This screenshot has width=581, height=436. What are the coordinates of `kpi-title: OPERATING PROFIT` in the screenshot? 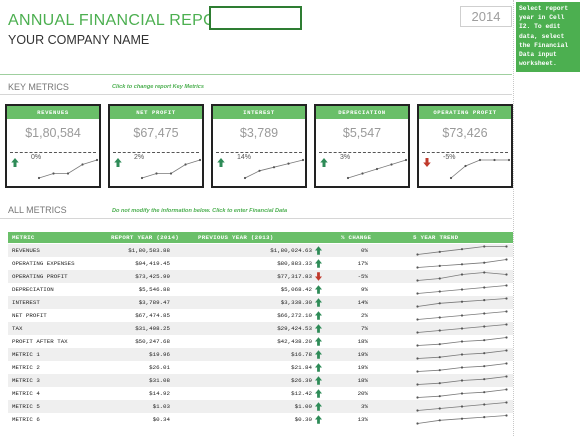 It's located at (465, 112).